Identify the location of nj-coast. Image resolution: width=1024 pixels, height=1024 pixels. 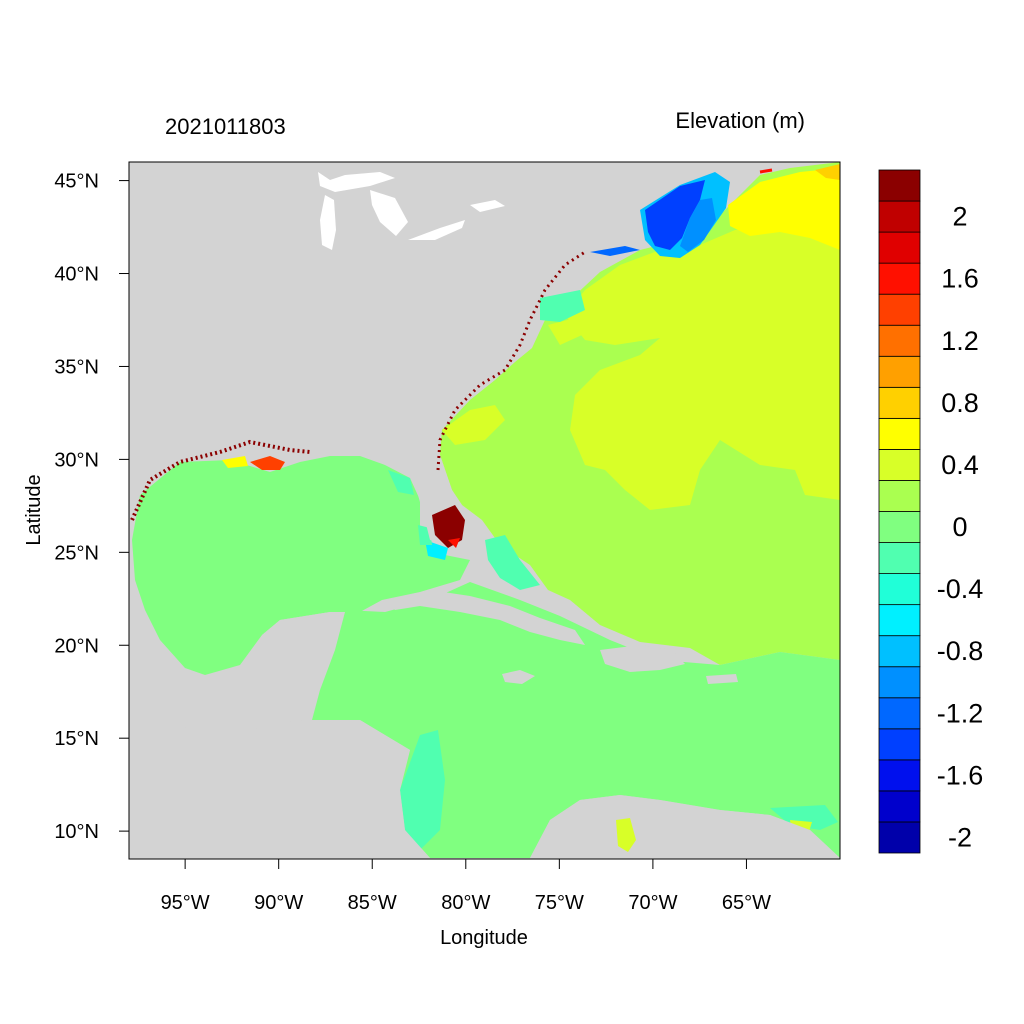
(562, 306).